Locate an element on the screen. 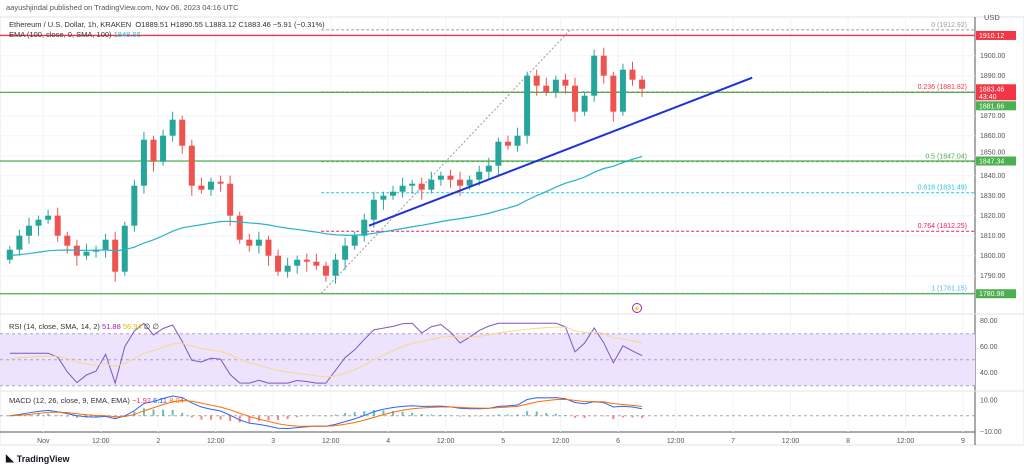 This screenshot has width=1024, height=468. ema-line is located at coordinates (326, 206).